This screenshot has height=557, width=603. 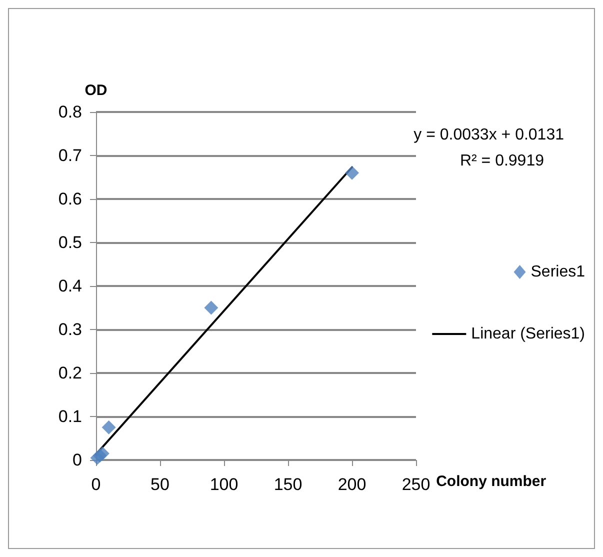 I want to click on legend-label: Linear (Series1), so click(x=528, y=334).